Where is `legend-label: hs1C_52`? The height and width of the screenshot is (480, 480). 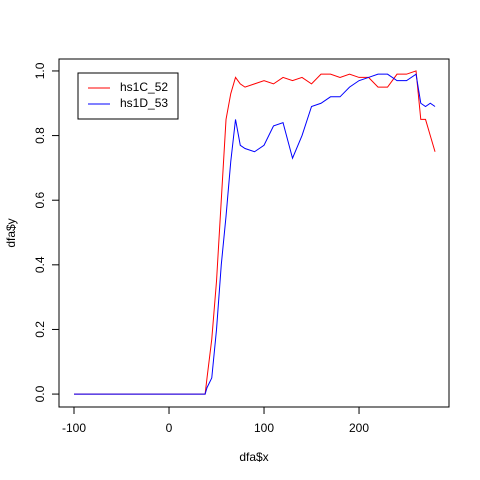
legend-label: hs1C_52 is located at coordinates (144, 87).